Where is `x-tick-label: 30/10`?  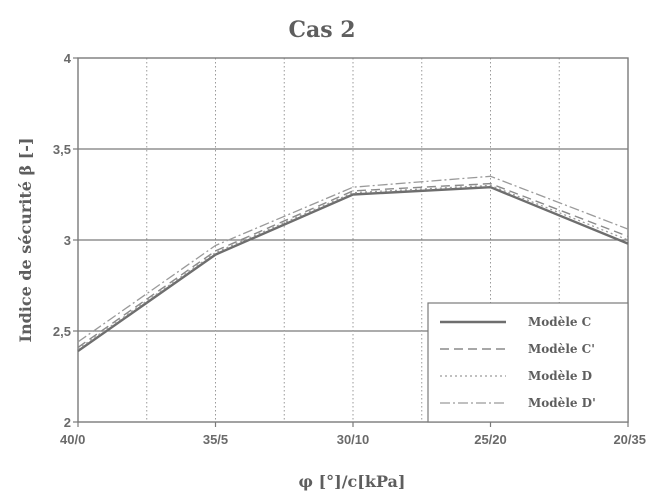 x-tick-label: 30/10 is located at coordinates (353, 439).